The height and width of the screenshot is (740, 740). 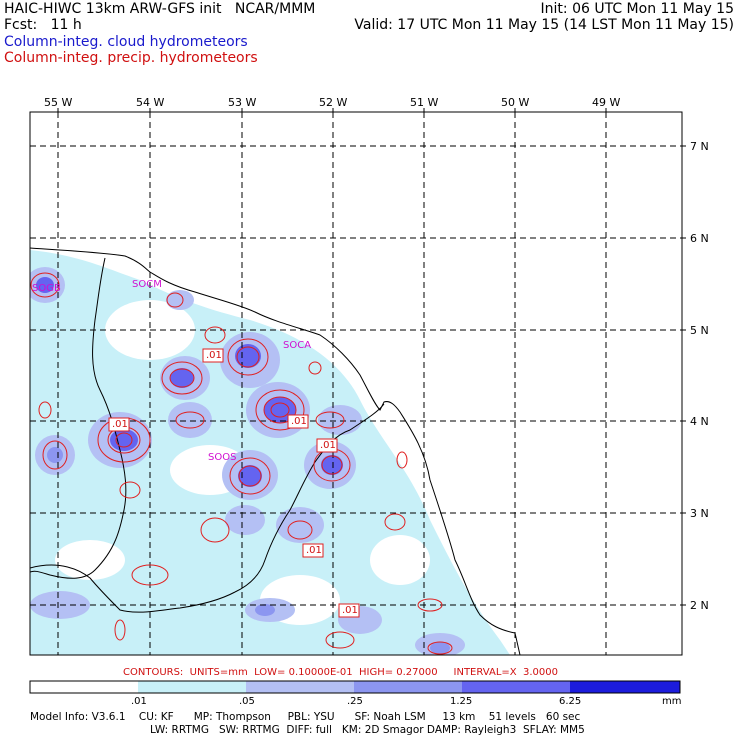 I want to click on init-time: Init: 06 UTC Mon 11 May 15, so click(x=637, y=9).